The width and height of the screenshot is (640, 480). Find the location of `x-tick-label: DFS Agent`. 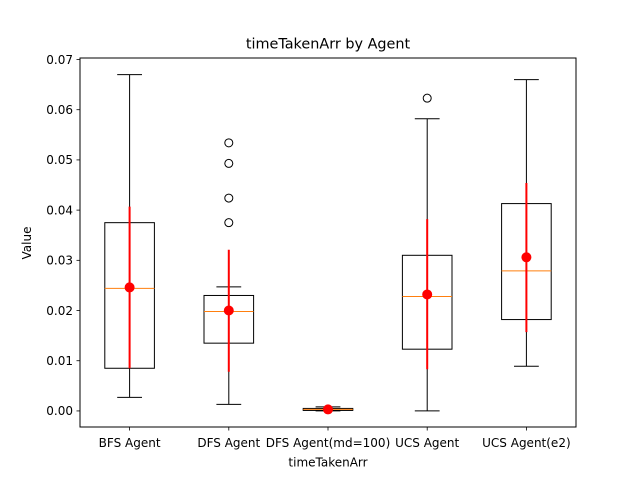

x-tick-label: DFS Agent is located at coordinates (228, 443).